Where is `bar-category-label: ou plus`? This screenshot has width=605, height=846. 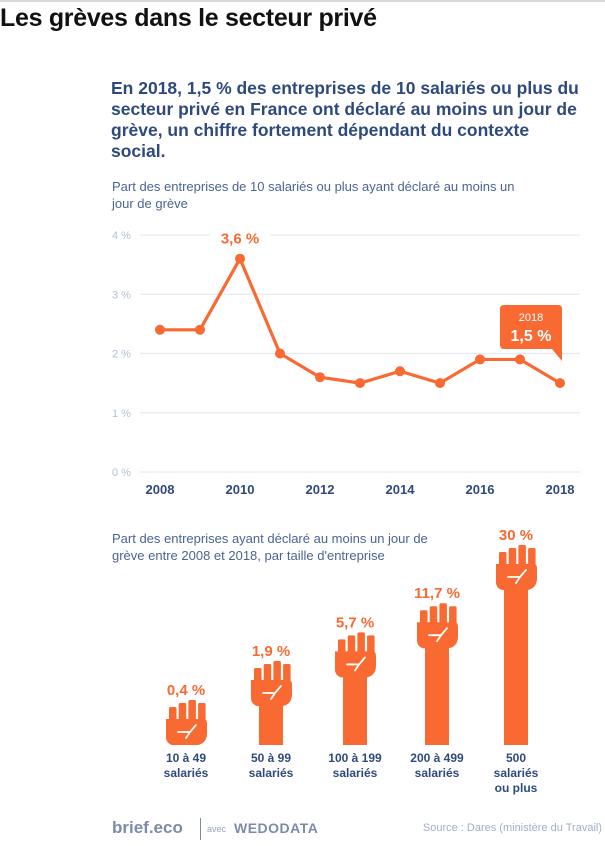 bar-category-label: ou plus is located at coordinates (516, 788).